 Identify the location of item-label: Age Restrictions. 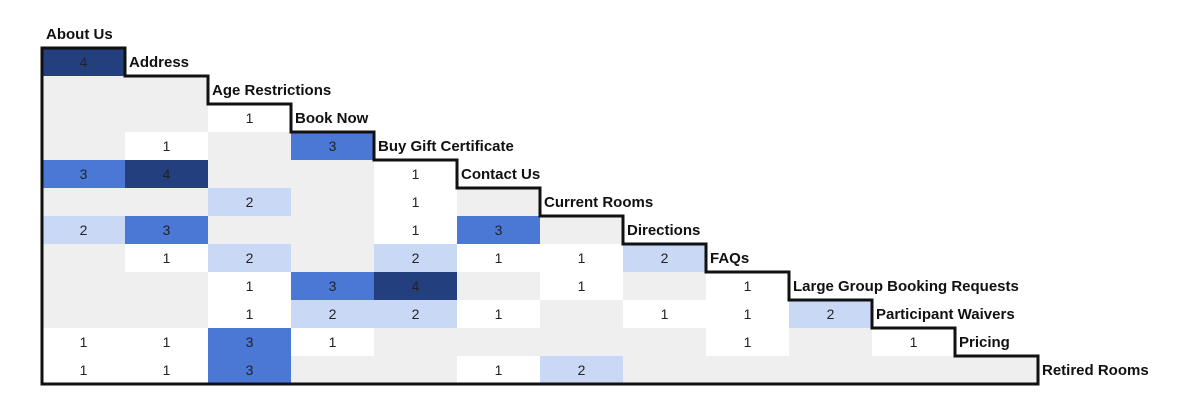
(271, 90).